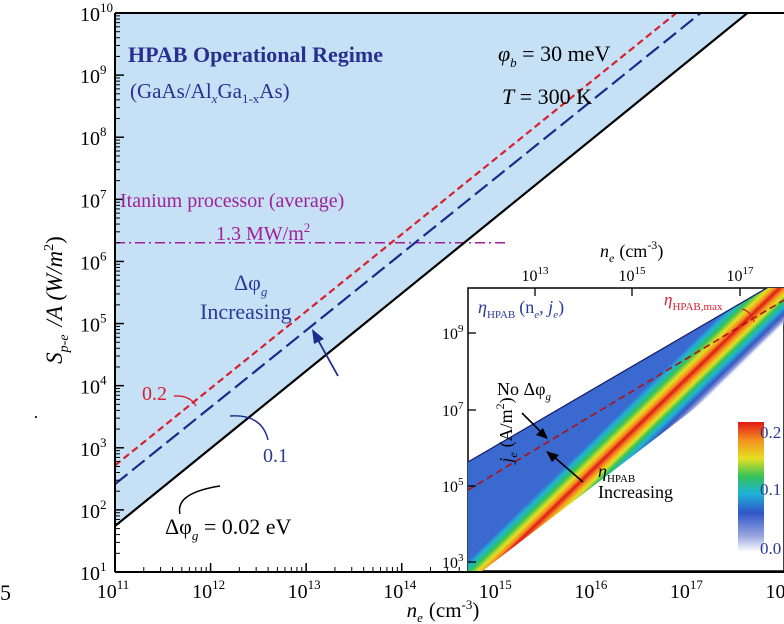 The image size is (784, 624). I want to click on increasing-arrowhead, so click(318, 336).